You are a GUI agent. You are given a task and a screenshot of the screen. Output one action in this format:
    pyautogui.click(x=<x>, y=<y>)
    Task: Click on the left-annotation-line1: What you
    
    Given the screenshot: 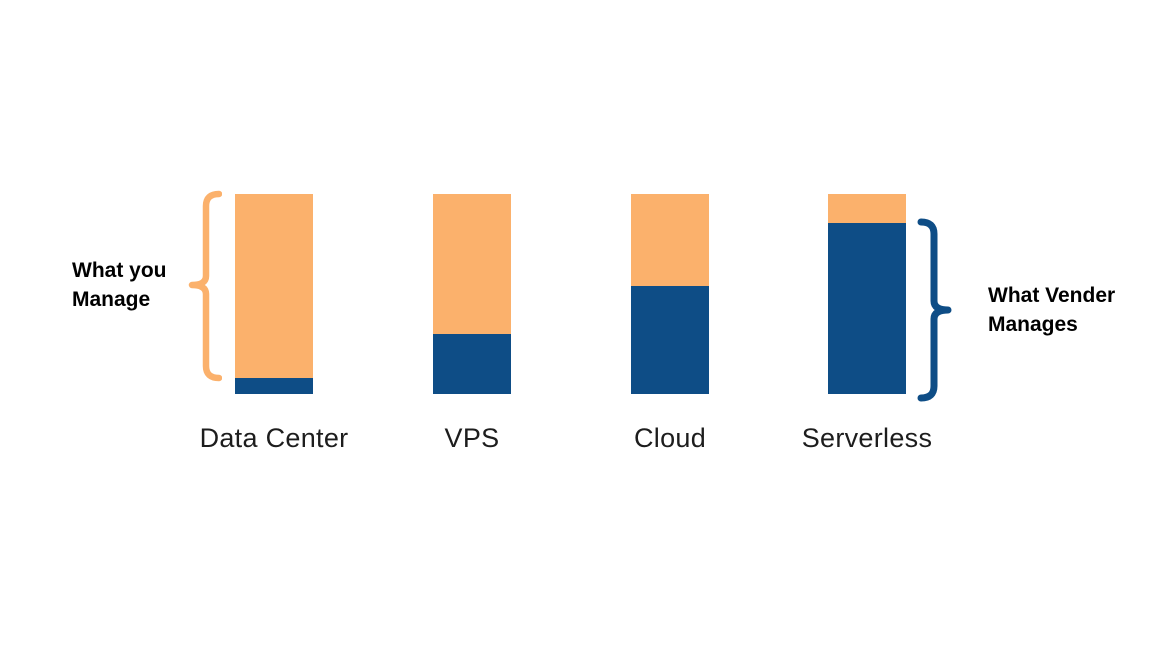 What is the action you would take?
    pyautogui.click(x=119, y=270)
    